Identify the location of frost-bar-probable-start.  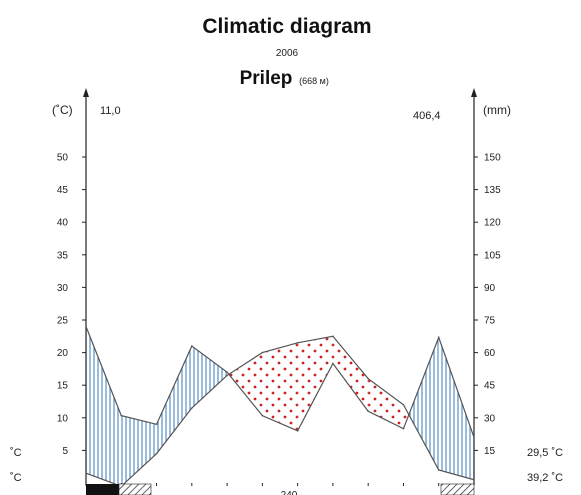
(135, 489).